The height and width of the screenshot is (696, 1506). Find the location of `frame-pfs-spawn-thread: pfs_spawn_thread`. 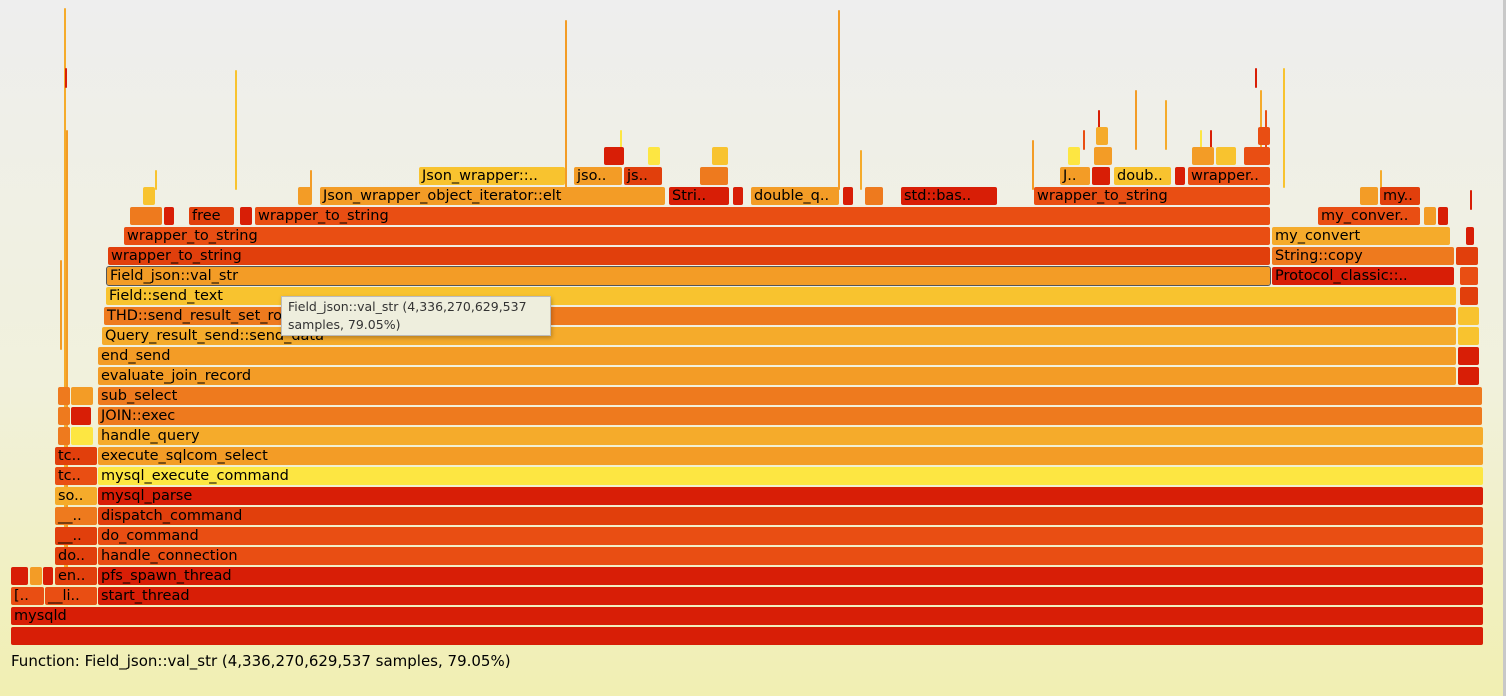

frame-pfs-spawn-thread: pfs_spawn_thread is located at coordinates (790, 576).